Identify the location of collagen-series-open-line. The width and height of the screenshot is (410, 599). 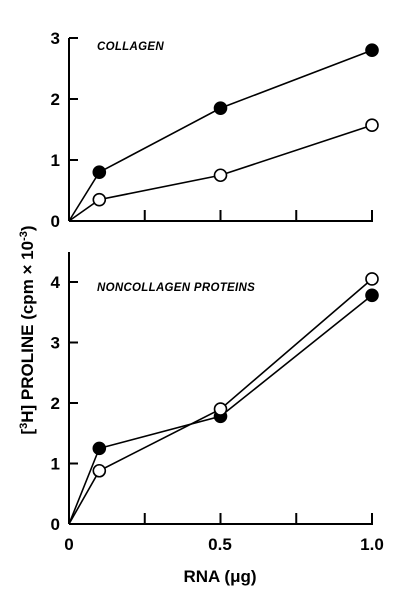
(220, 173).